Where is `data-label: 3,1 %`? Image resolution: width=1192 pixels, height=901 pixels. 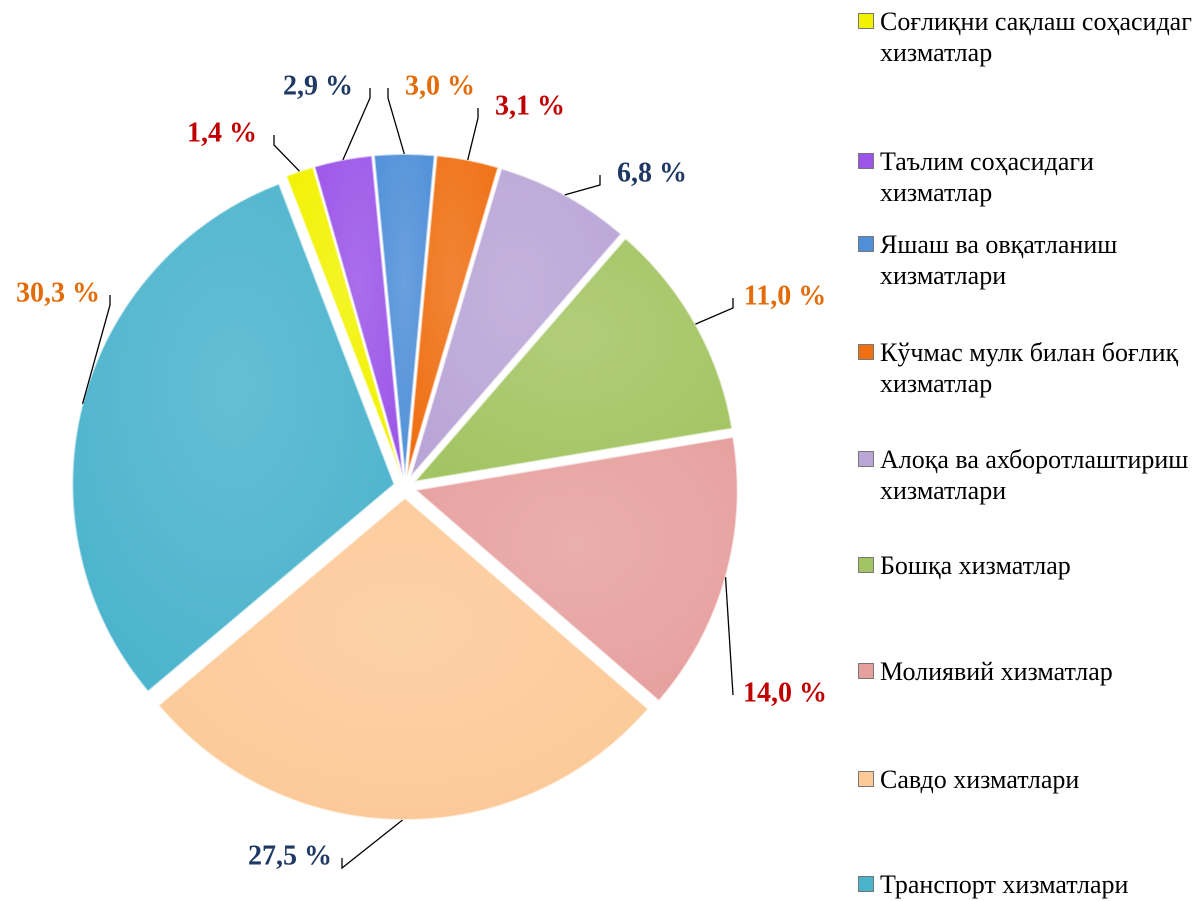
data-label: 3,1 % is located at coordinates (530, 105).